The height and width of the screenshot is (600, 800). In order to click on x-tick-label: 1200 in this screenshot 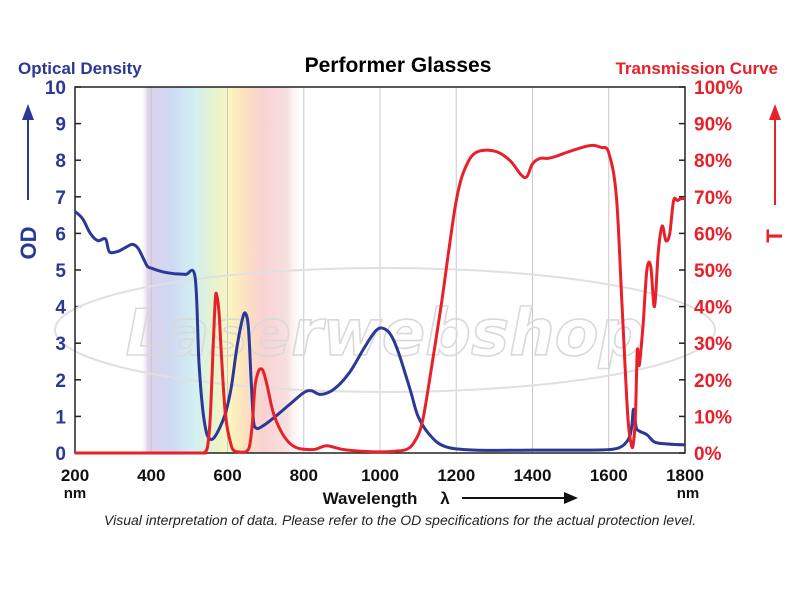, I will do `click(456, 475)`.